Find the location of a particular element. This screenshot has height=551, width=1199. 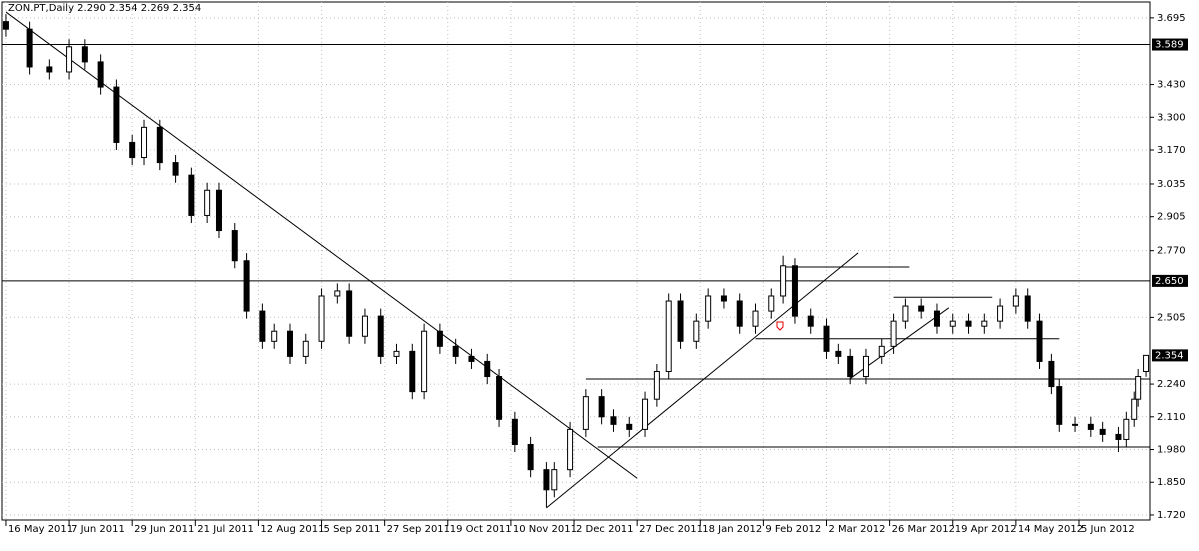

y-tick-label: 1.720 is located at coordinates (1171, 515).